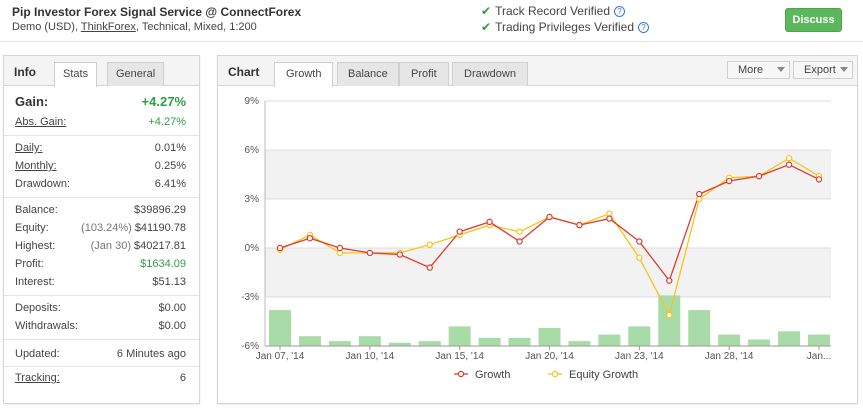 The image size is (863, 409). I want to click on tab-growth: Growth, so click(304, 74).